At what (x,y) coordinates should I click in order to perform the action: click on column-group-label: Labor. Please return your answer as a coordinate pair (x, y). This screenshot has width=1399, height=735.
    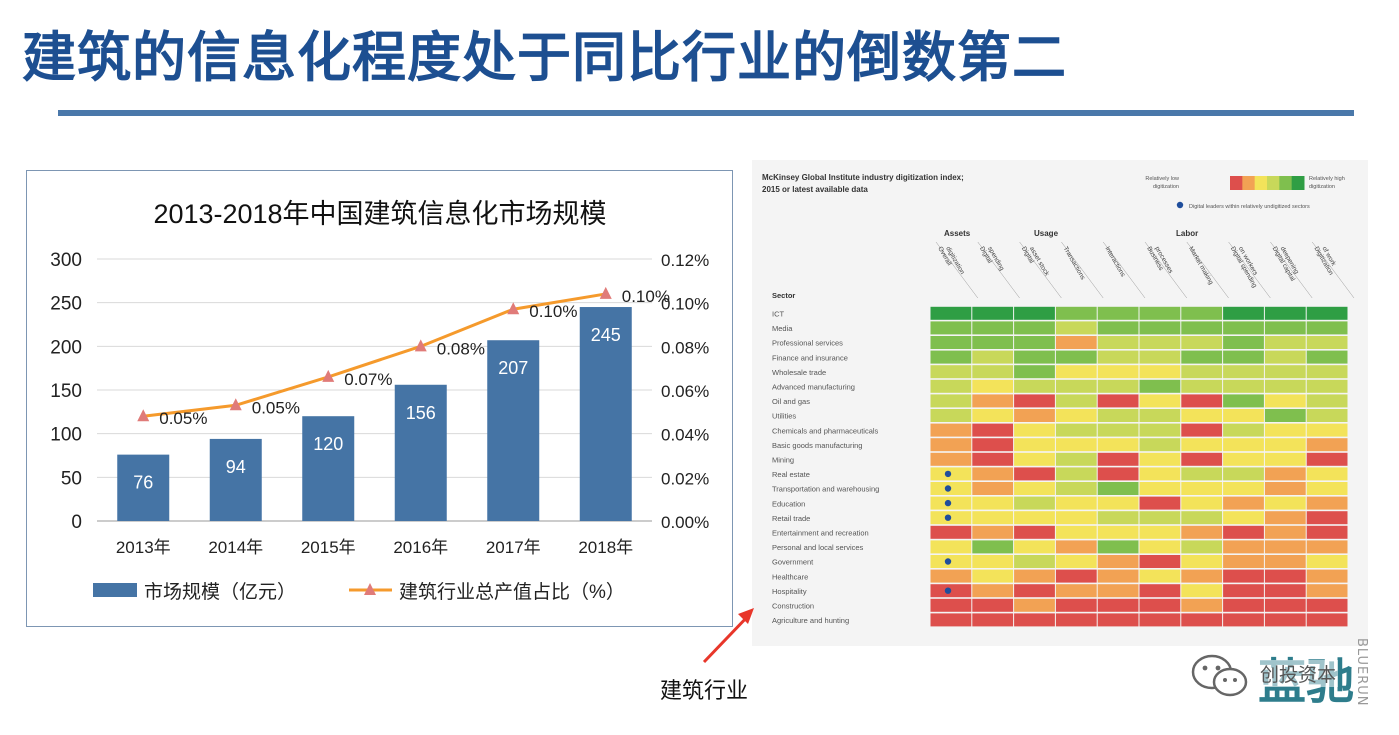
    Looking at the image, I should click on (1187, 233).